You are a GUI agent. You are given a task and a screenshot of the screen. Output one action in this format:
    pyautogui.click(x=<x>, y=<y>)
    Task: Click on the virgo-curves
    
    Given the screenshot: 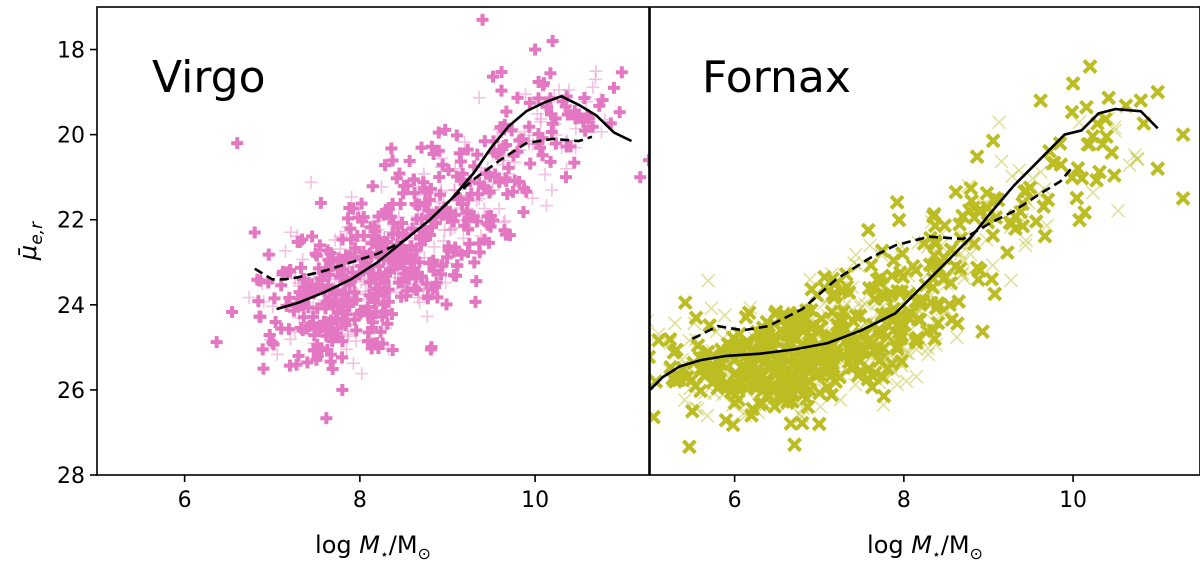 What is the action you would take?
    pyautogui.click(x=443, y=202)
    